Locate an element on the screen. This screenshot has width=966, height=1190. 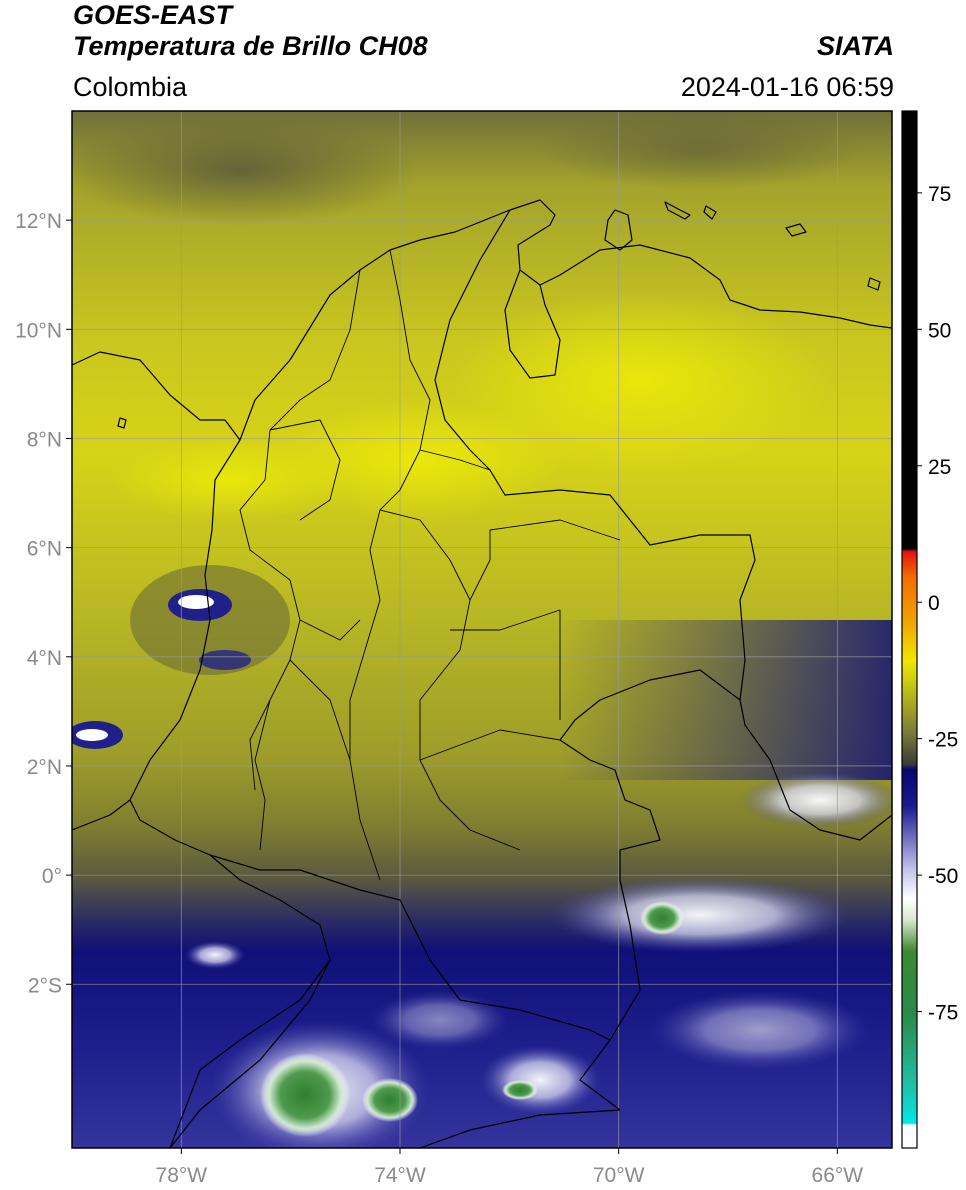
colorbar-frame is located at coordinates (909, 629).